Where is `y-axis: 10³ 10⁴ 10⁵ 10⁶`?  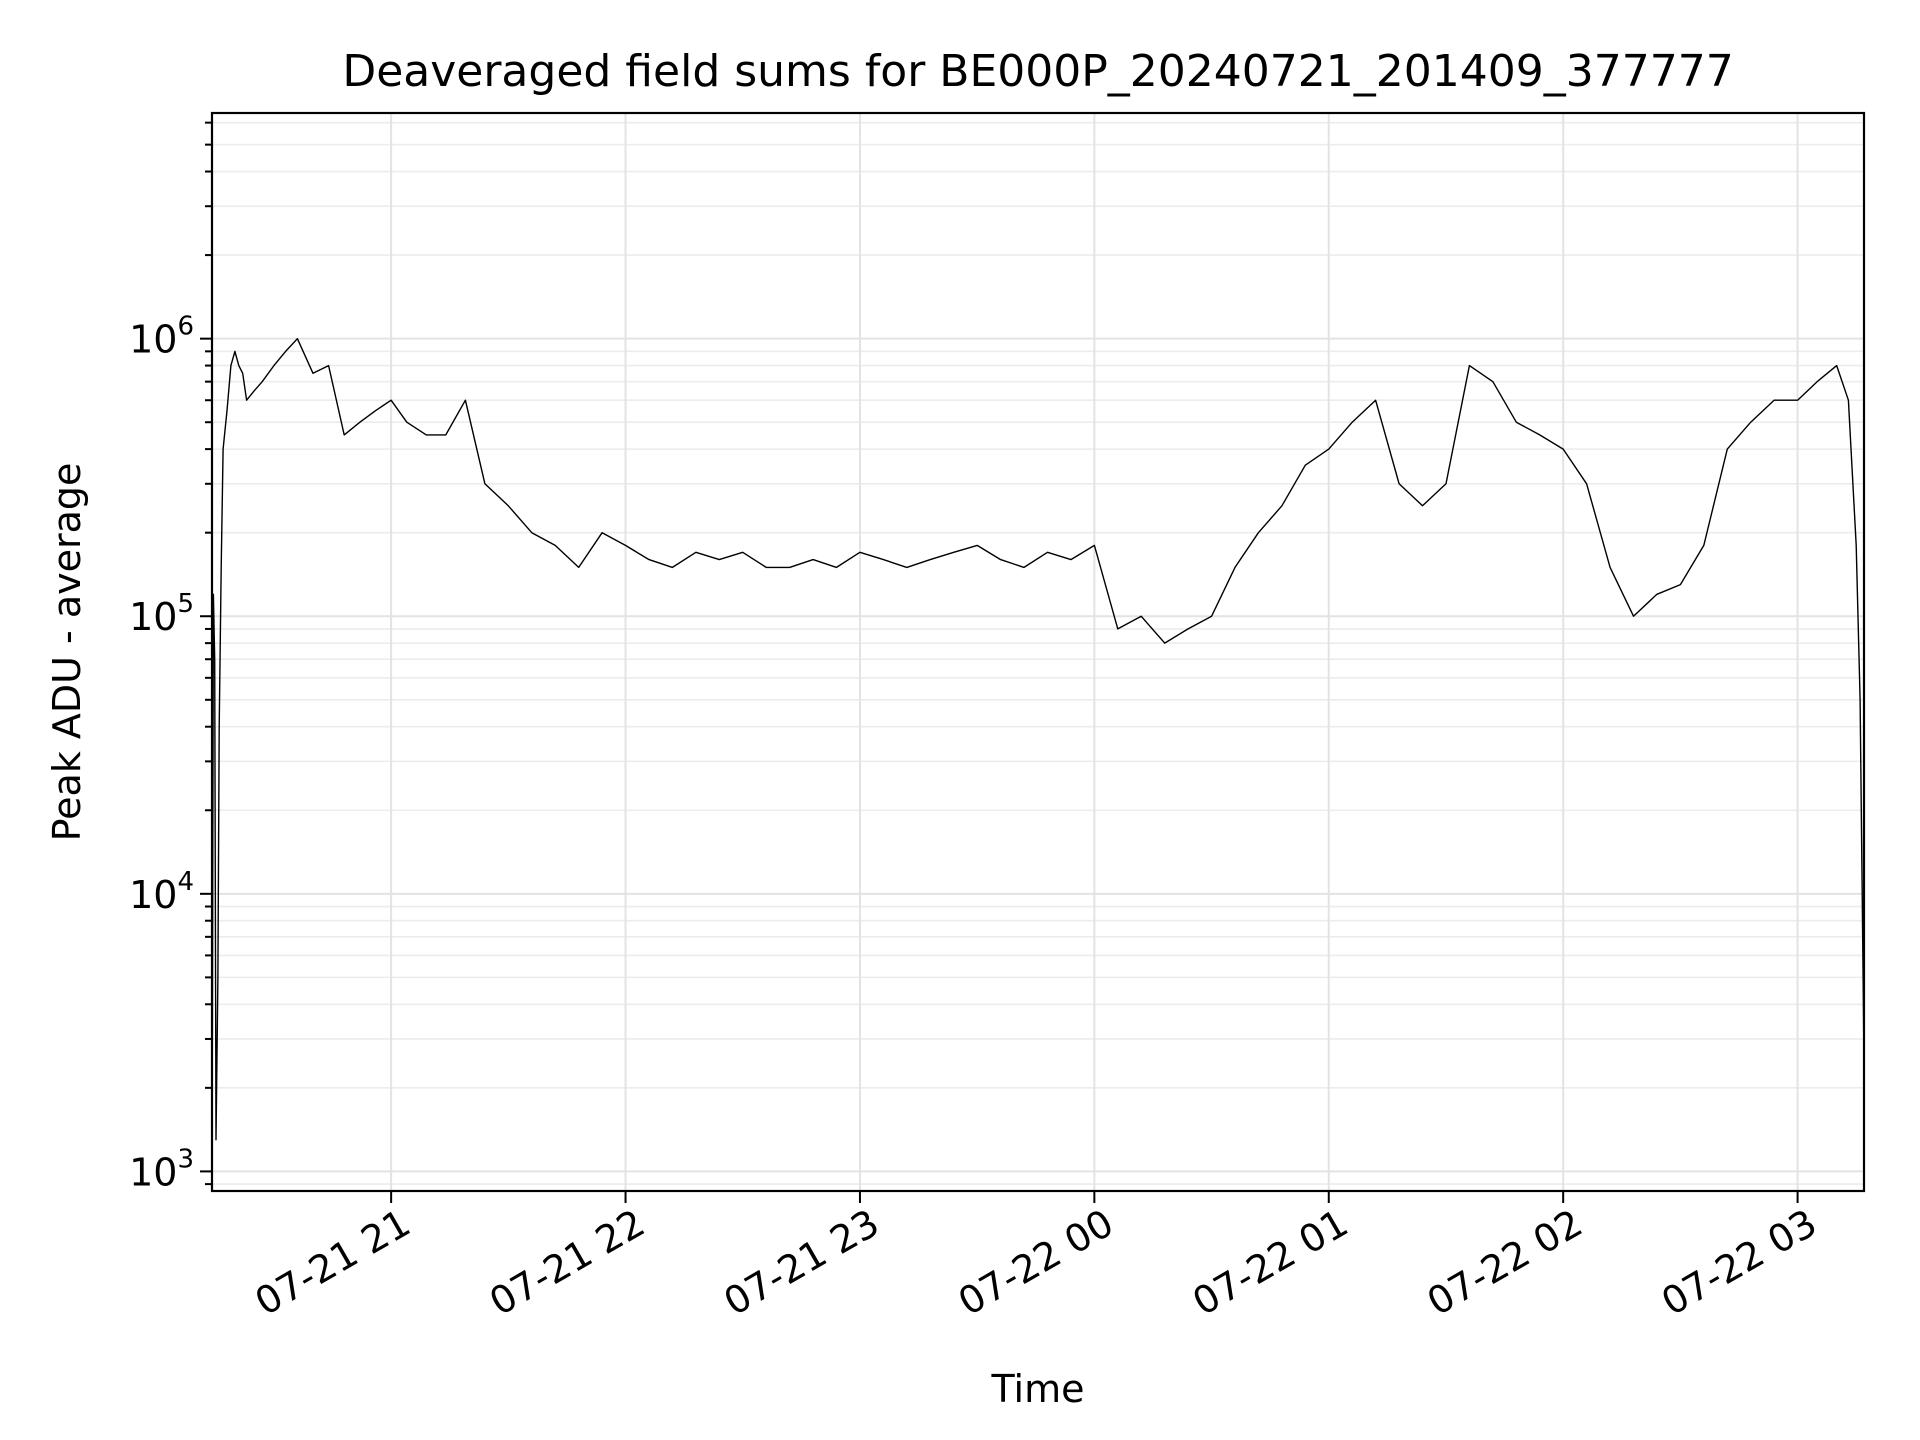
y-axis: 10³ 10⁴ 10⁵ 10⁶ is located at coordinates (170, 657).